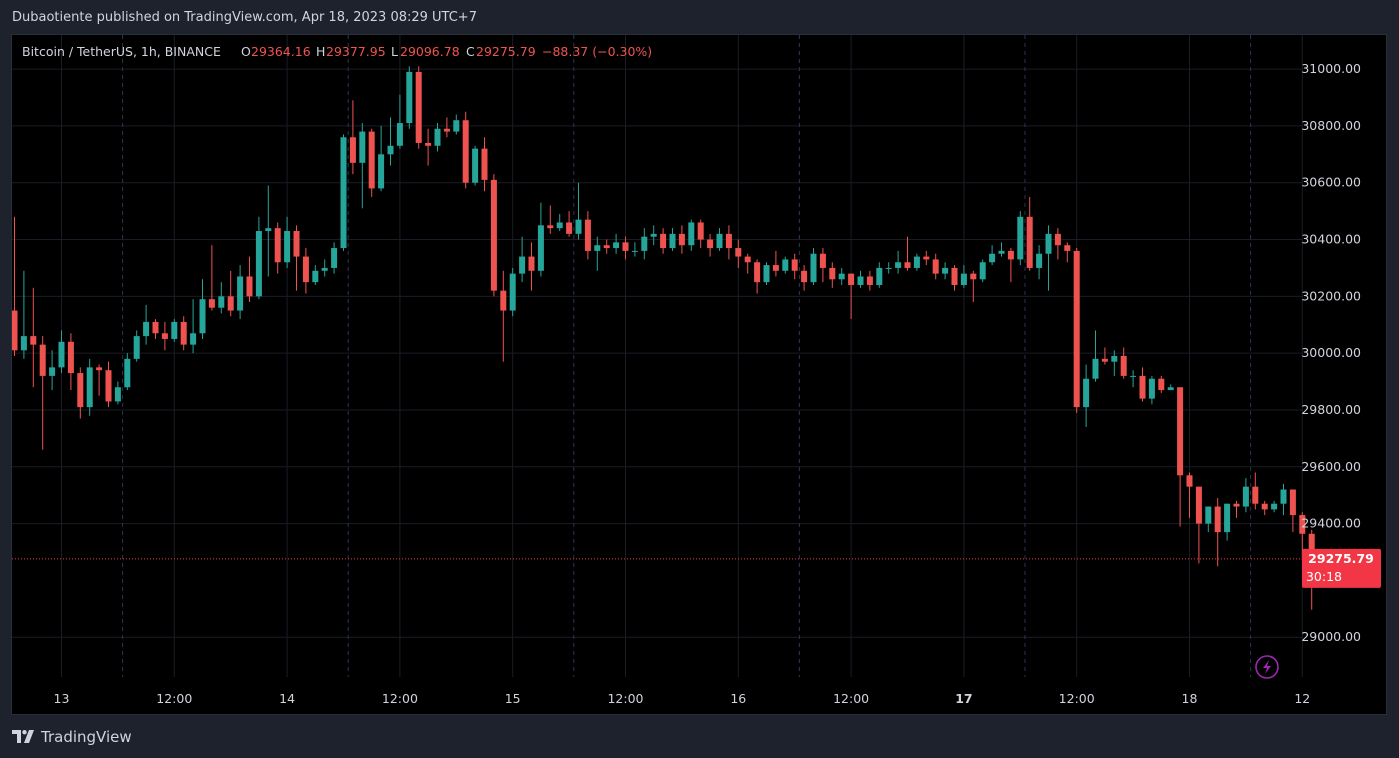  I want to click on price-tick-label: 31000.00, so click(1331, 68).